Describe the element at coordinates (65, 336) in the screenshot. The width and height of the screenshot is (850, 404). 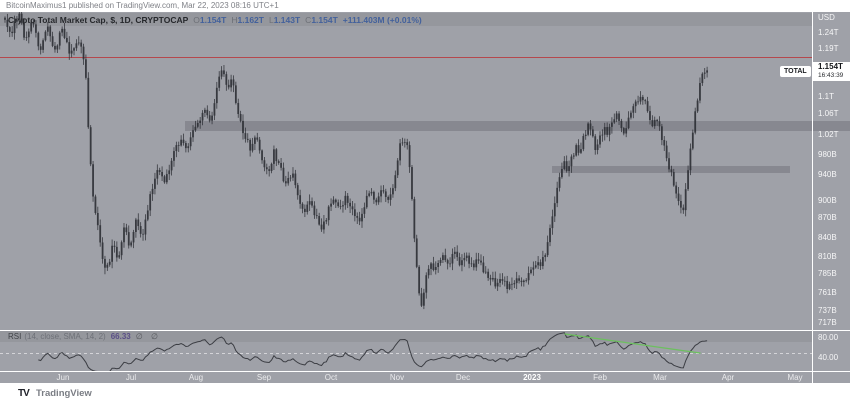
I see `rsi-params: (14, close, SMA, 14, 2)` at that location.